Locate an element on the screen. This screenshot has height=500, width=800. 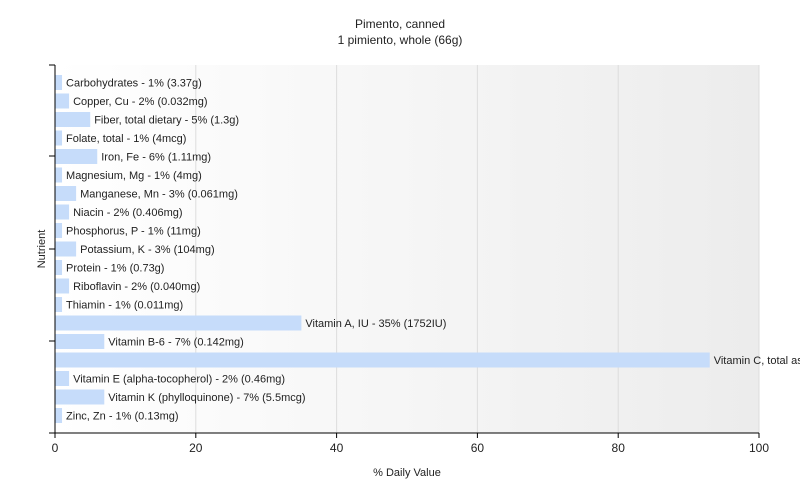
bar-label: Iron, Fe - 6% (1.11mg) is located at coordinates (156, 158).